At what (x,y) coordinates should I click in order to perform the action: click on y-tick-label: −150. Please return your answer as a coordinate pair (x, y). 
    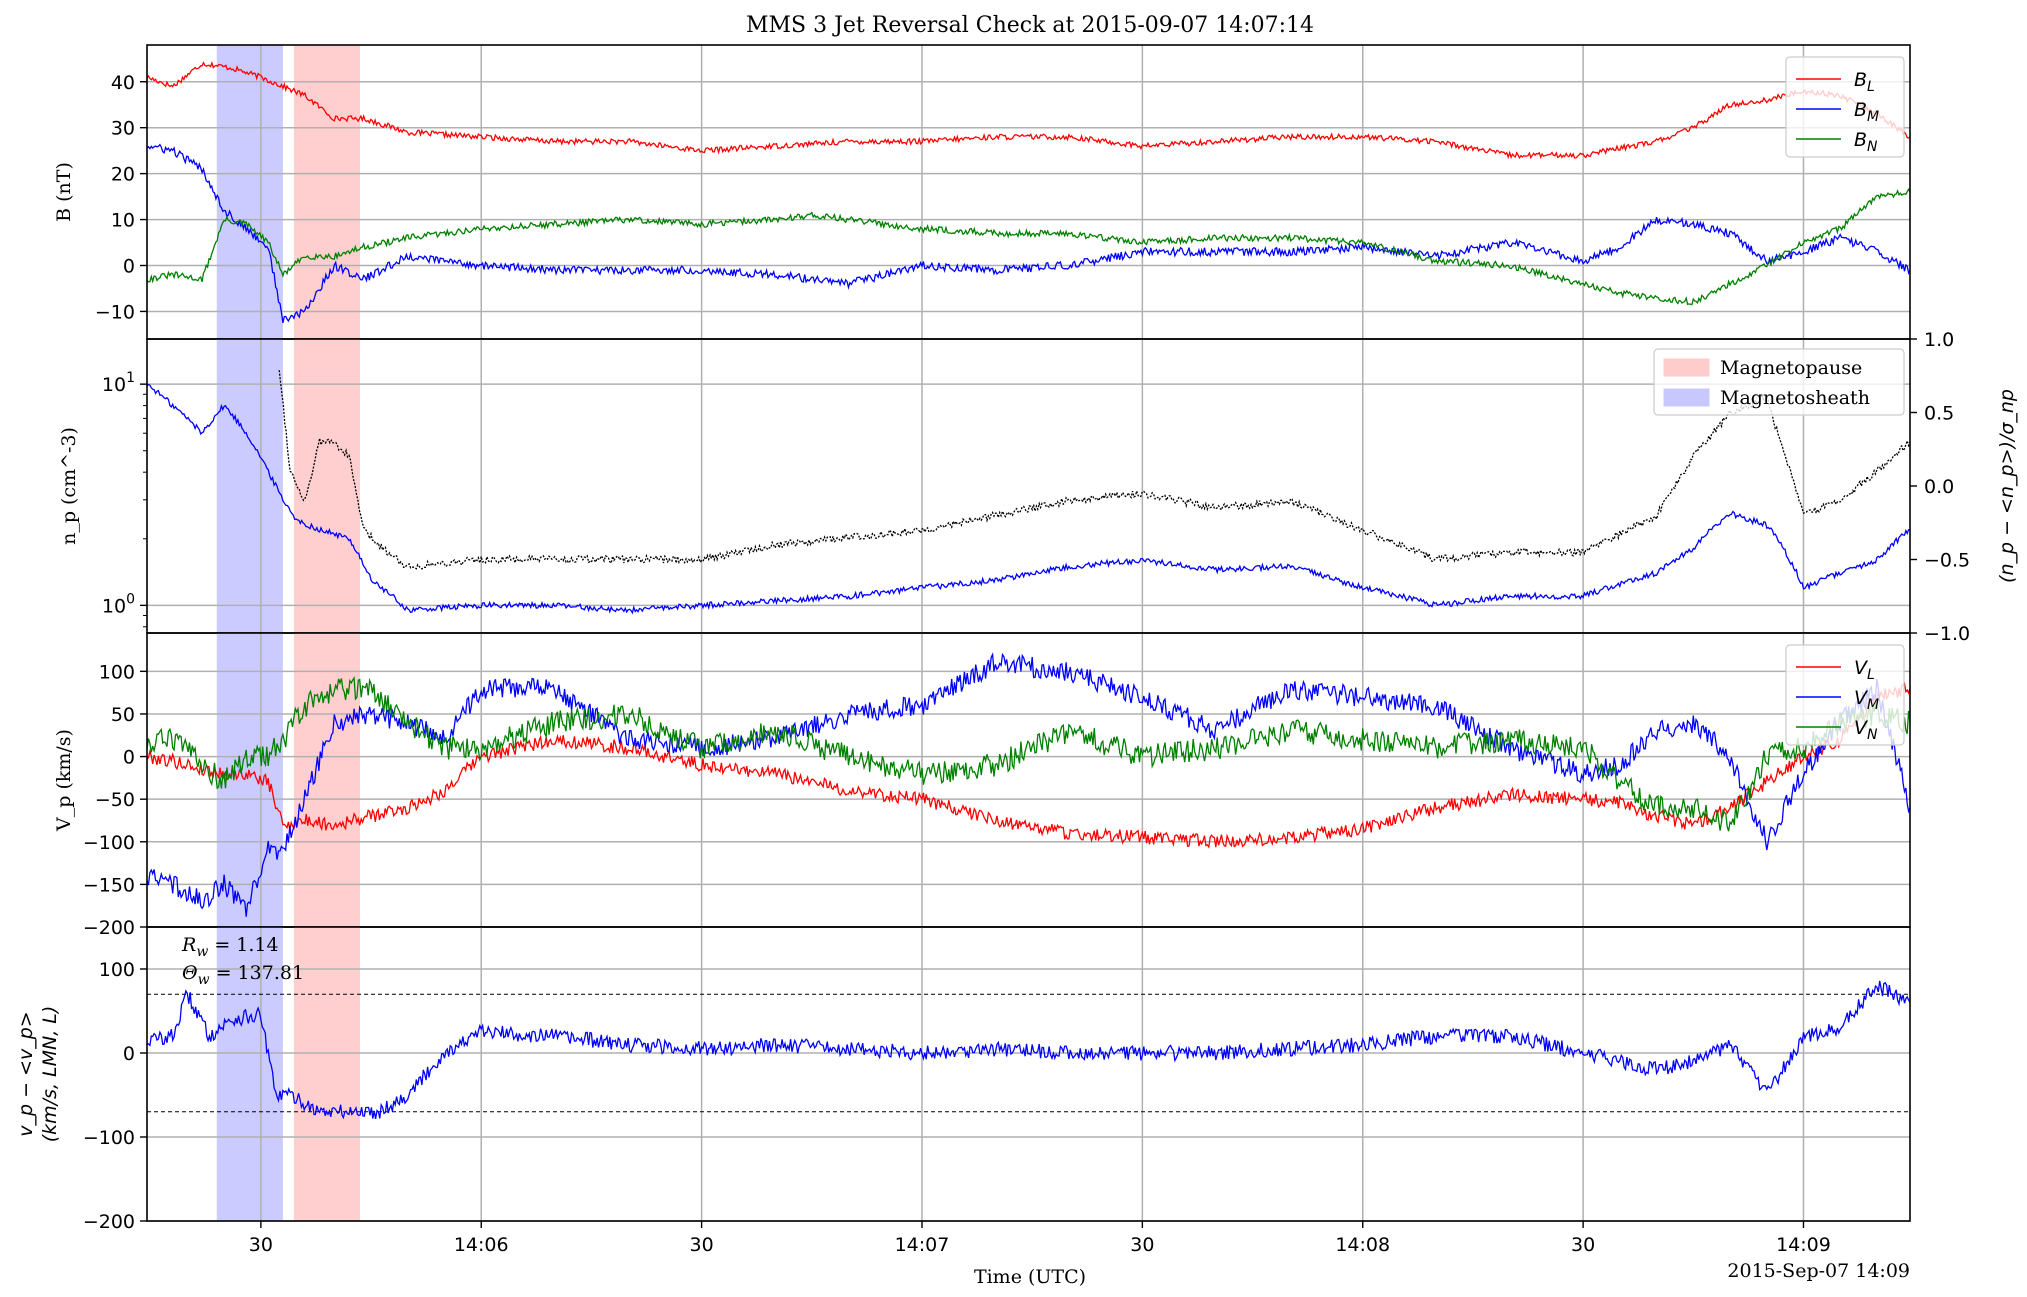
    Looking at the image, I should click on (109, 885).